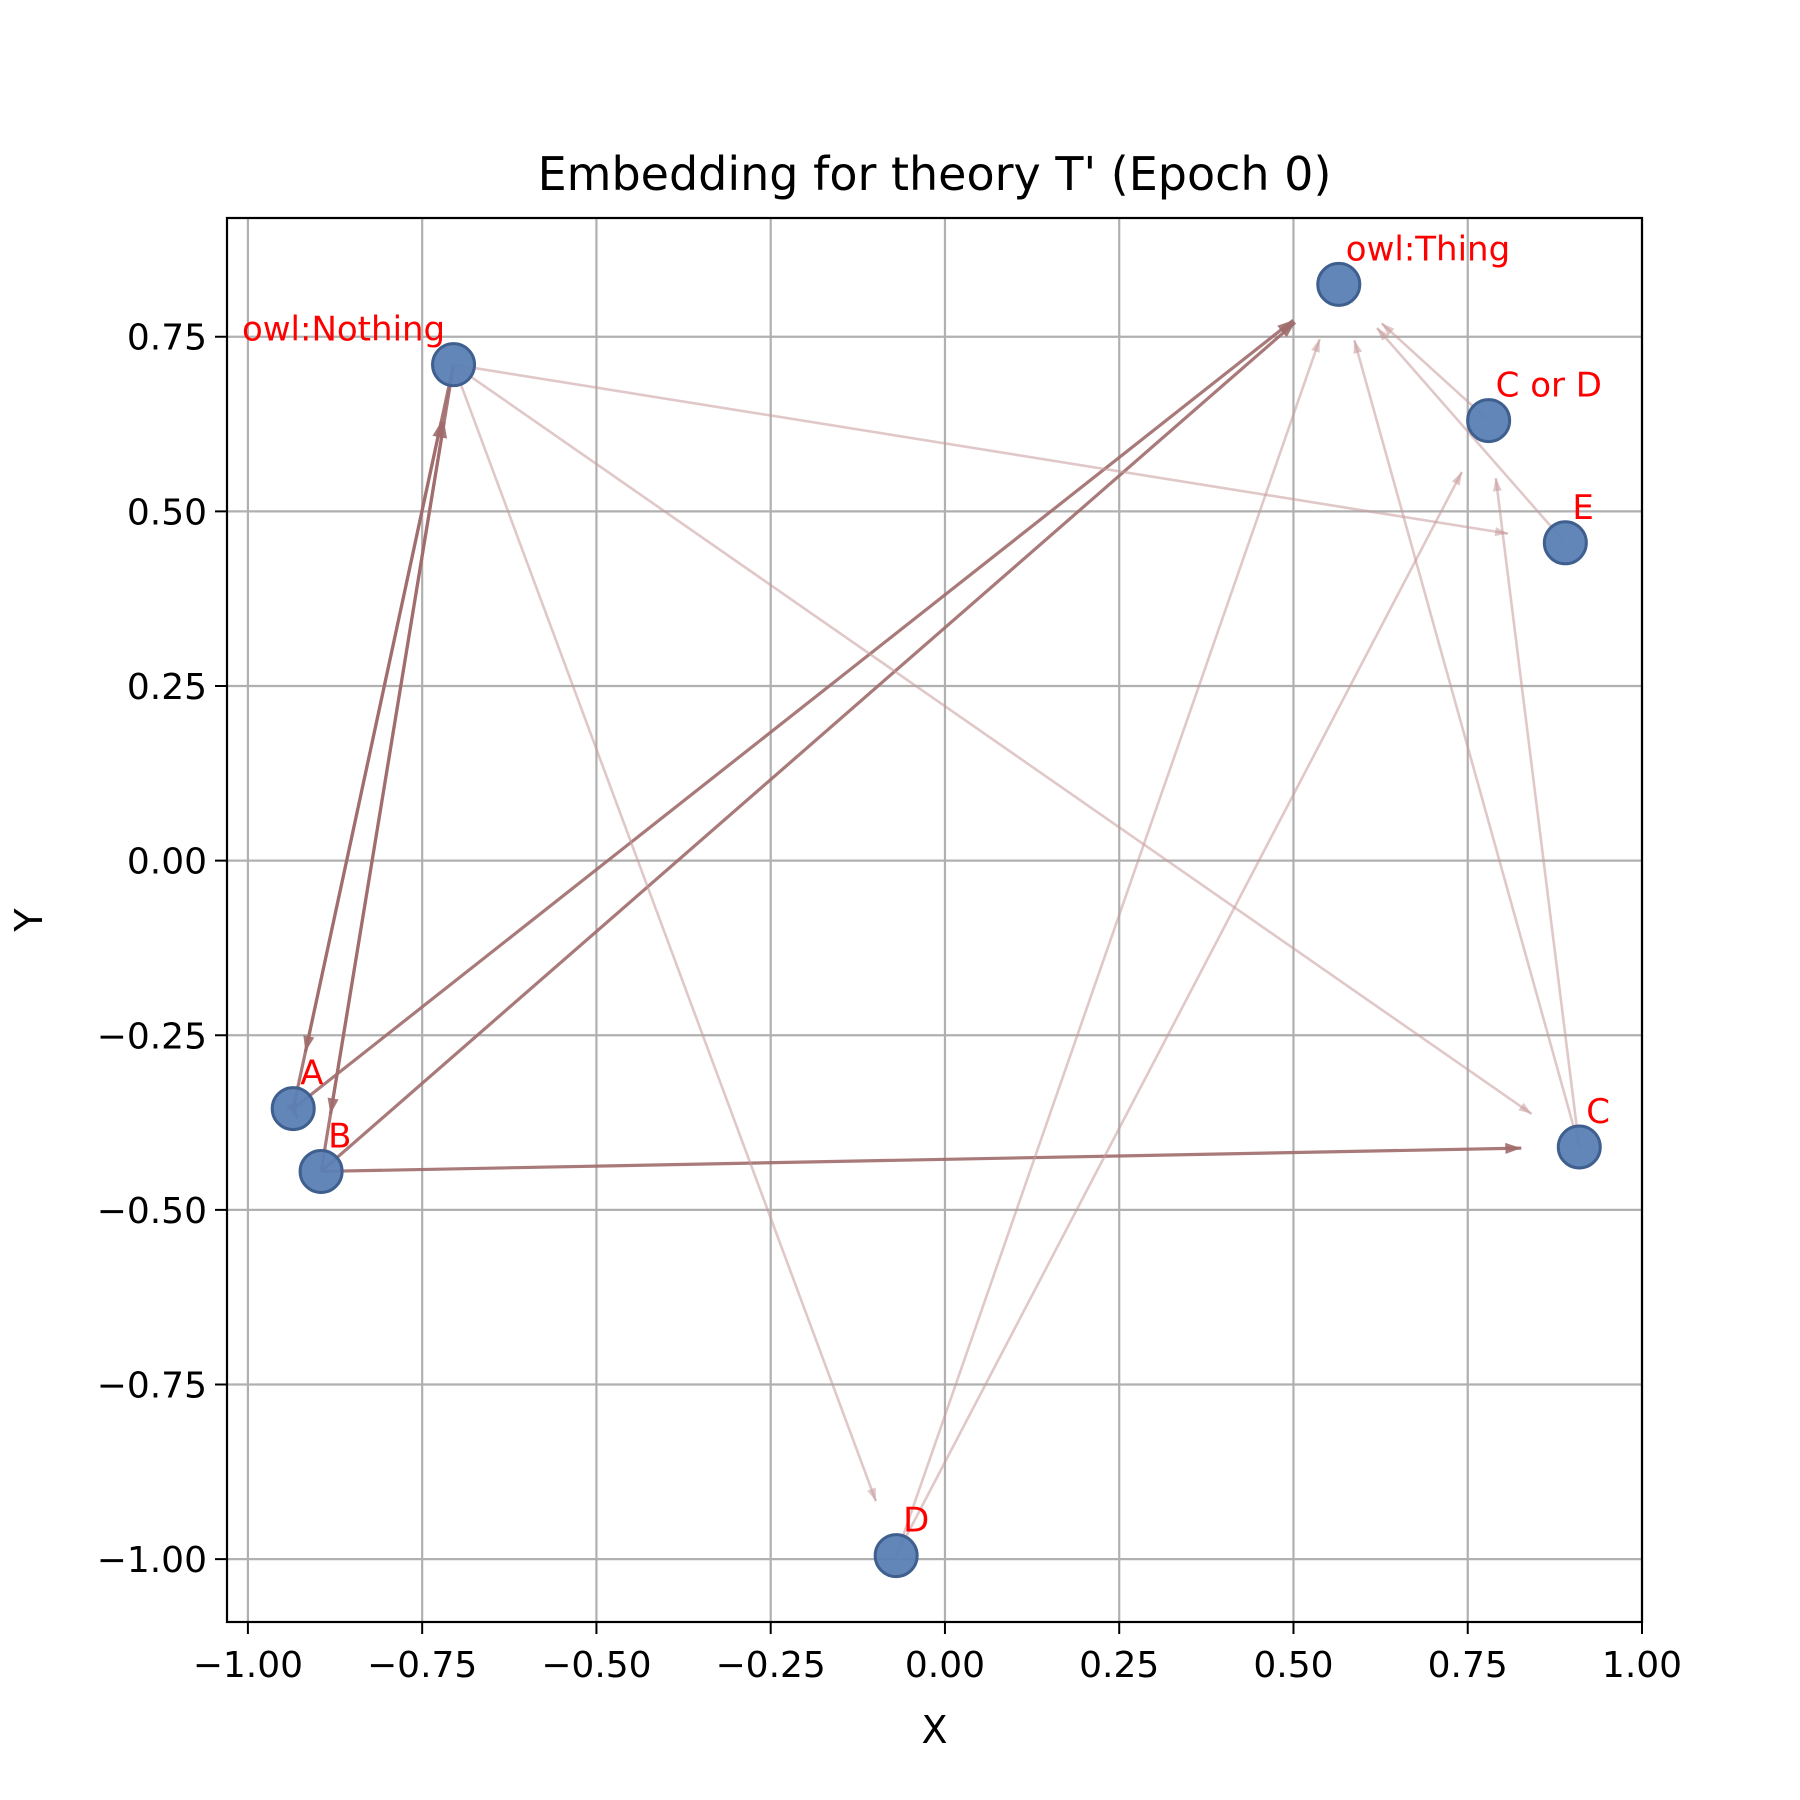  I want to click on point-label-a: A, so click(311, 1074).